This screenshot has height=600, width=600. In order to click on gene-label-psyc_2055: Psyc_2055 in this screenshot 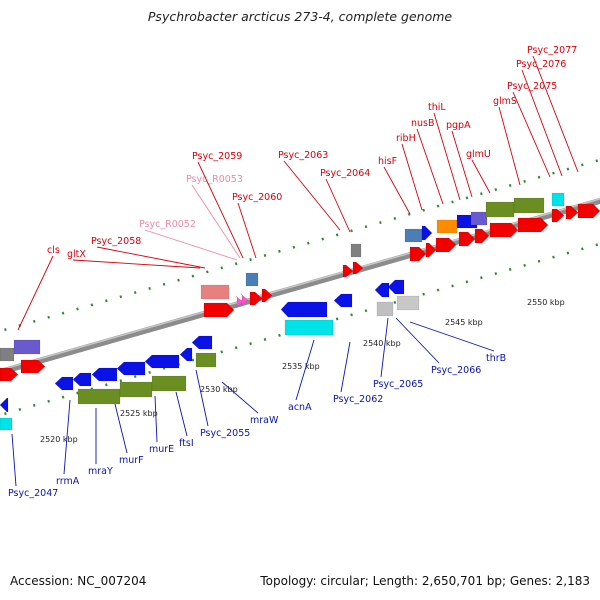, I will do `click(225, 433)`.